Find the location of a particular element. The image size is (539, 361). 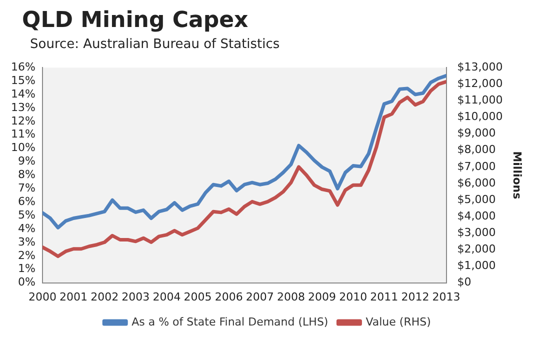

y-tick-label: 13% is located at coordinates (23, 107).